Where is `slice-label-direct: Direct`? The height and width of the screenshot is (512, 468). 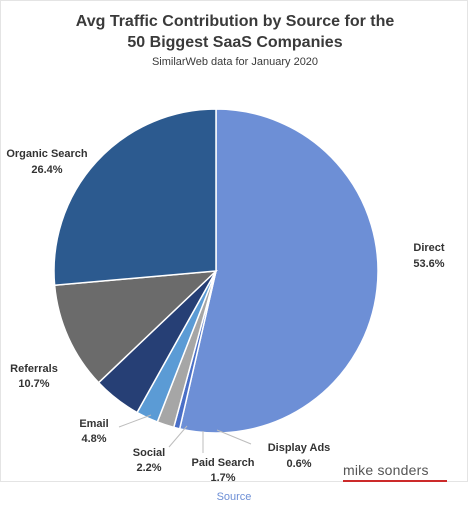 slice-label-direct: Direct is located at coordinates (429, 248).